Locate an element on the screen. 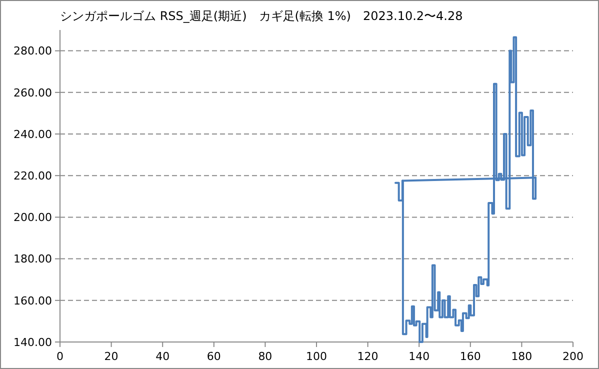 This screenshot has width=599, height=369. y-tick-label: 280.00 is located at coordinates (33, 51).